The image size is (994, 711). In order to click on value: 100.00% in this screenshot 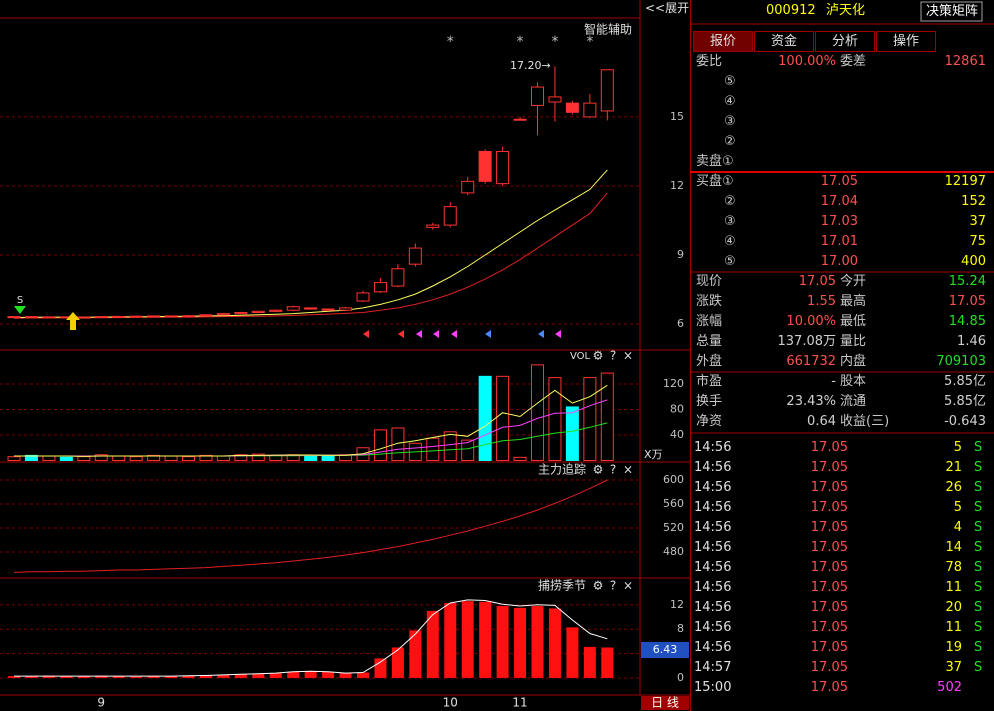, I will do `click(807, 61)`.